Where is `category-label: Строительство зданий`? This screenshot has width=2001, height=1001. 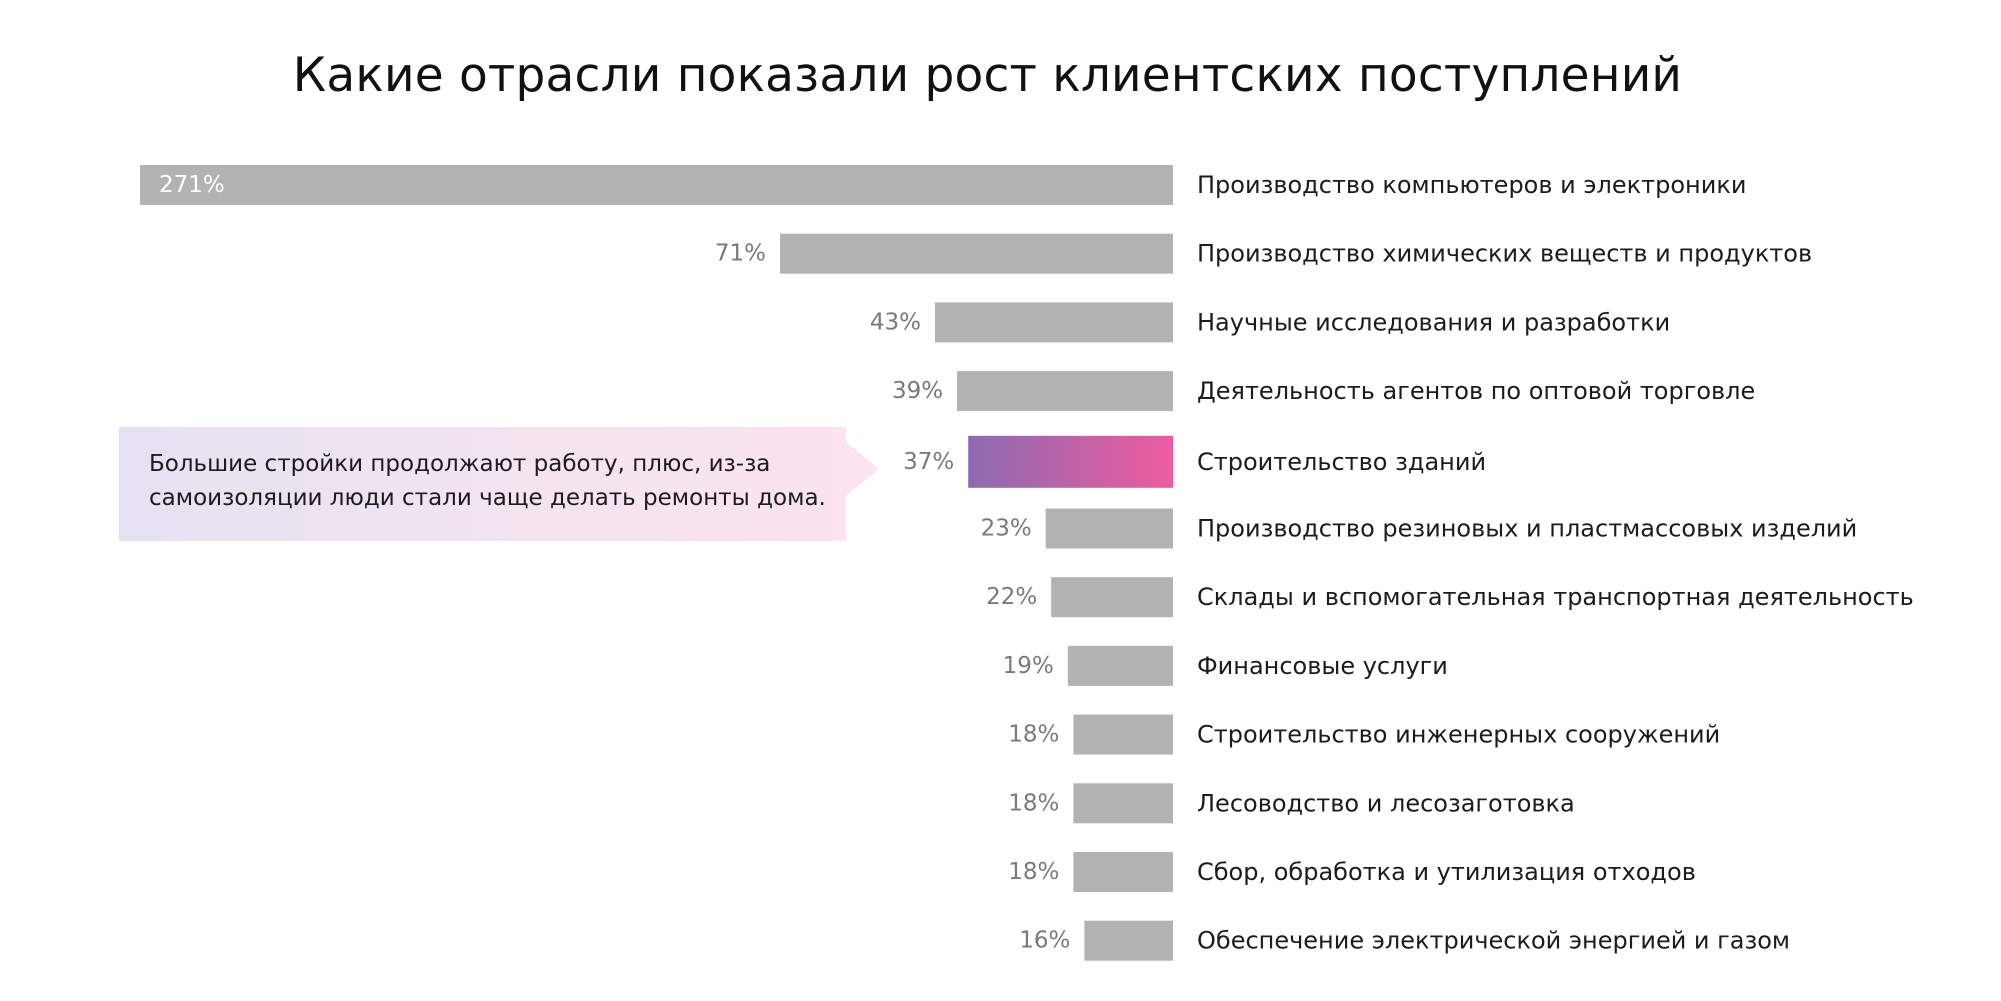
category-label: Строительство зданий is located at coordinates (1341, 462).